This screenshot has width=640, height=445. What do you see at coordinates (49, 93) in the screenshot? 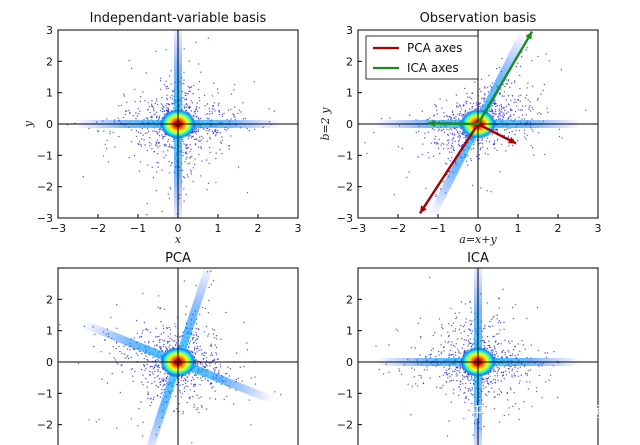
I see `y-tick-label: 1` at bounding box center [49, 93].